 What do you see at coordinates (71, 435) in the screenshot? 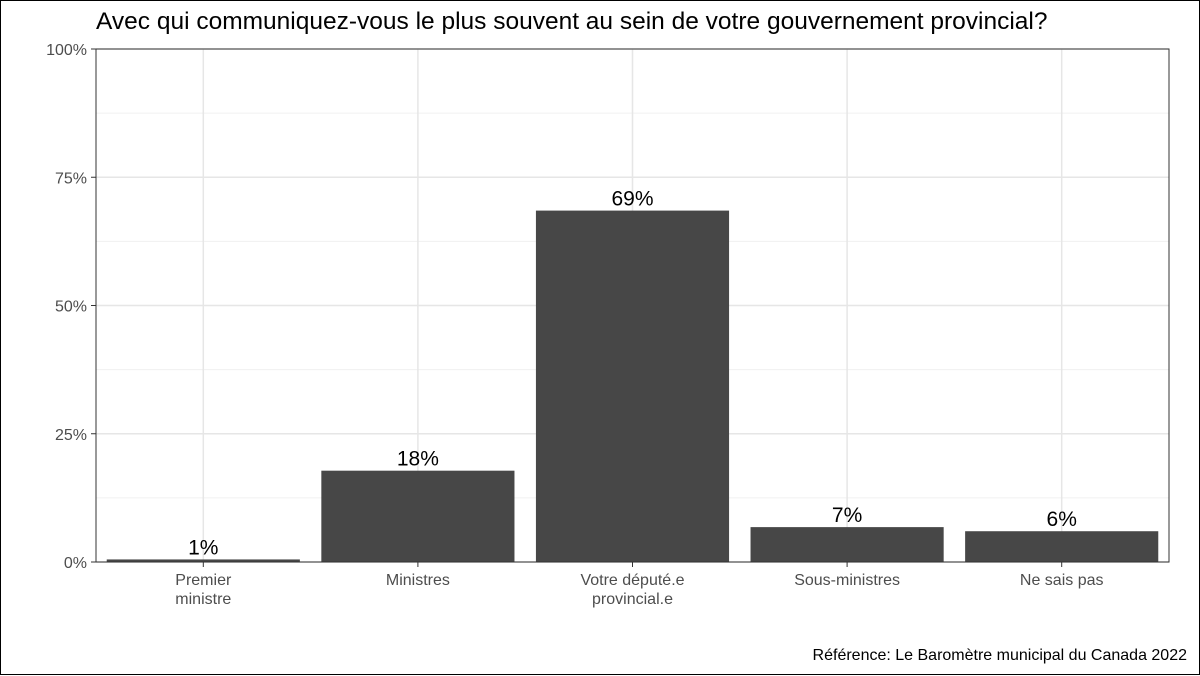
I see `y-tick-label: 25%` at bounding box center [71, 435].